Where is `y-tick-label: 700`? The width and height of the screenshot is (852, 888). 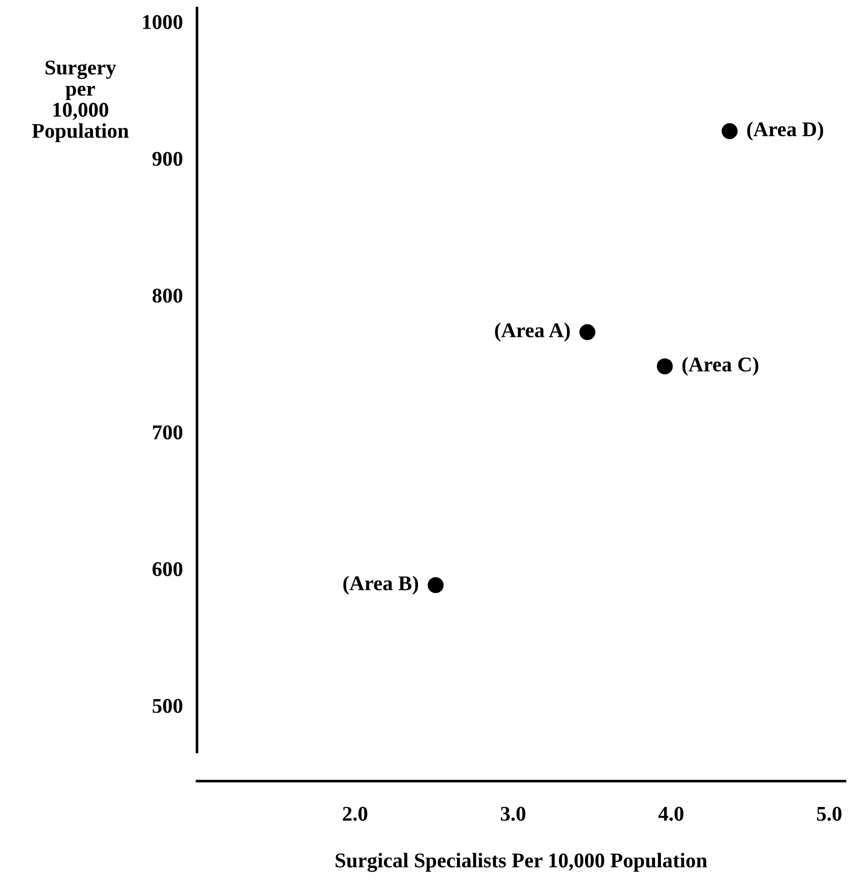 y-tick-label: 700 is located at coordinates (167, 432).